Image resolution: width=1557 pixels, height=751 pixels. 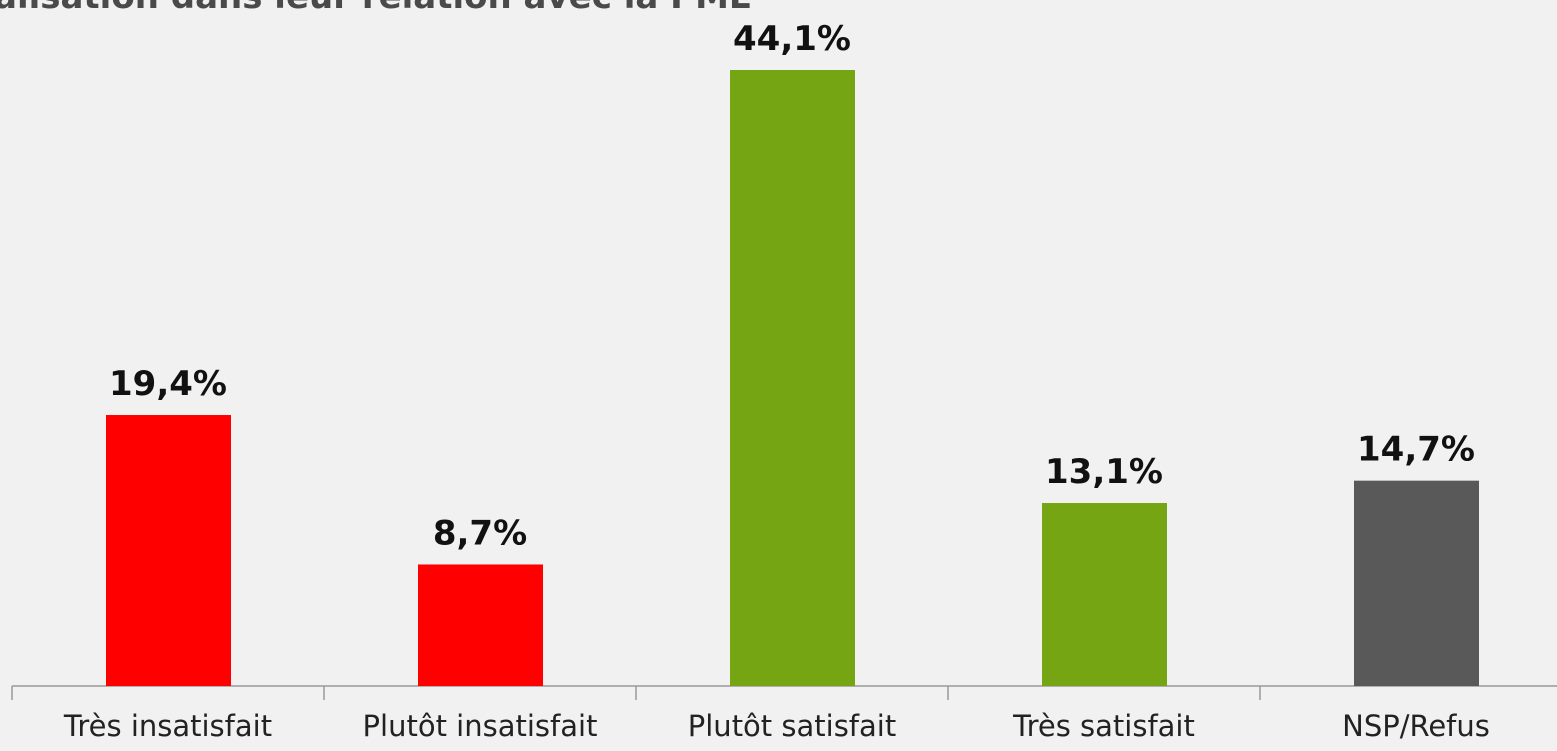 What do you see at coordinates (480, 533) in the screenshot?
I see `value-label: 8,7%` at bounding box center [480, 533].